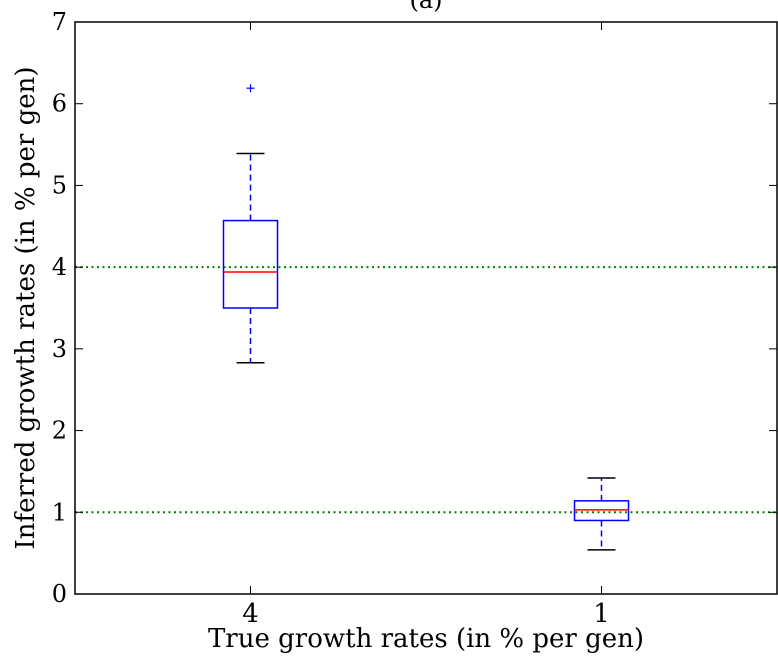 This screenshot has height=660, width=778. Describe the element at coordinates (59, 512) in the screenshot. I see `y-tick-label-1: 1` at that location.